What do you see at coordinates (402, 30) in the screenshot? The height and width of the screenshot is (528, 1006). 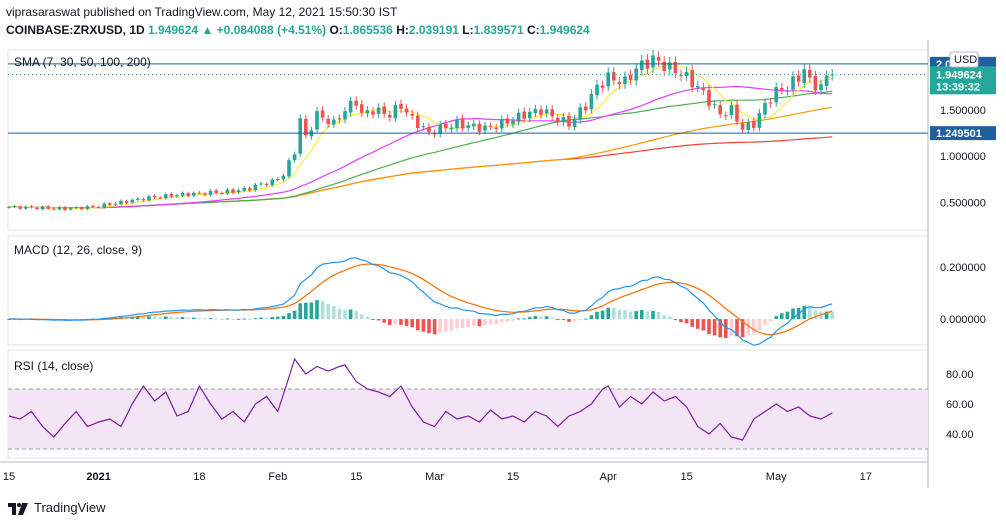 I see `high-label: H:` at bounding box center [402, 30].